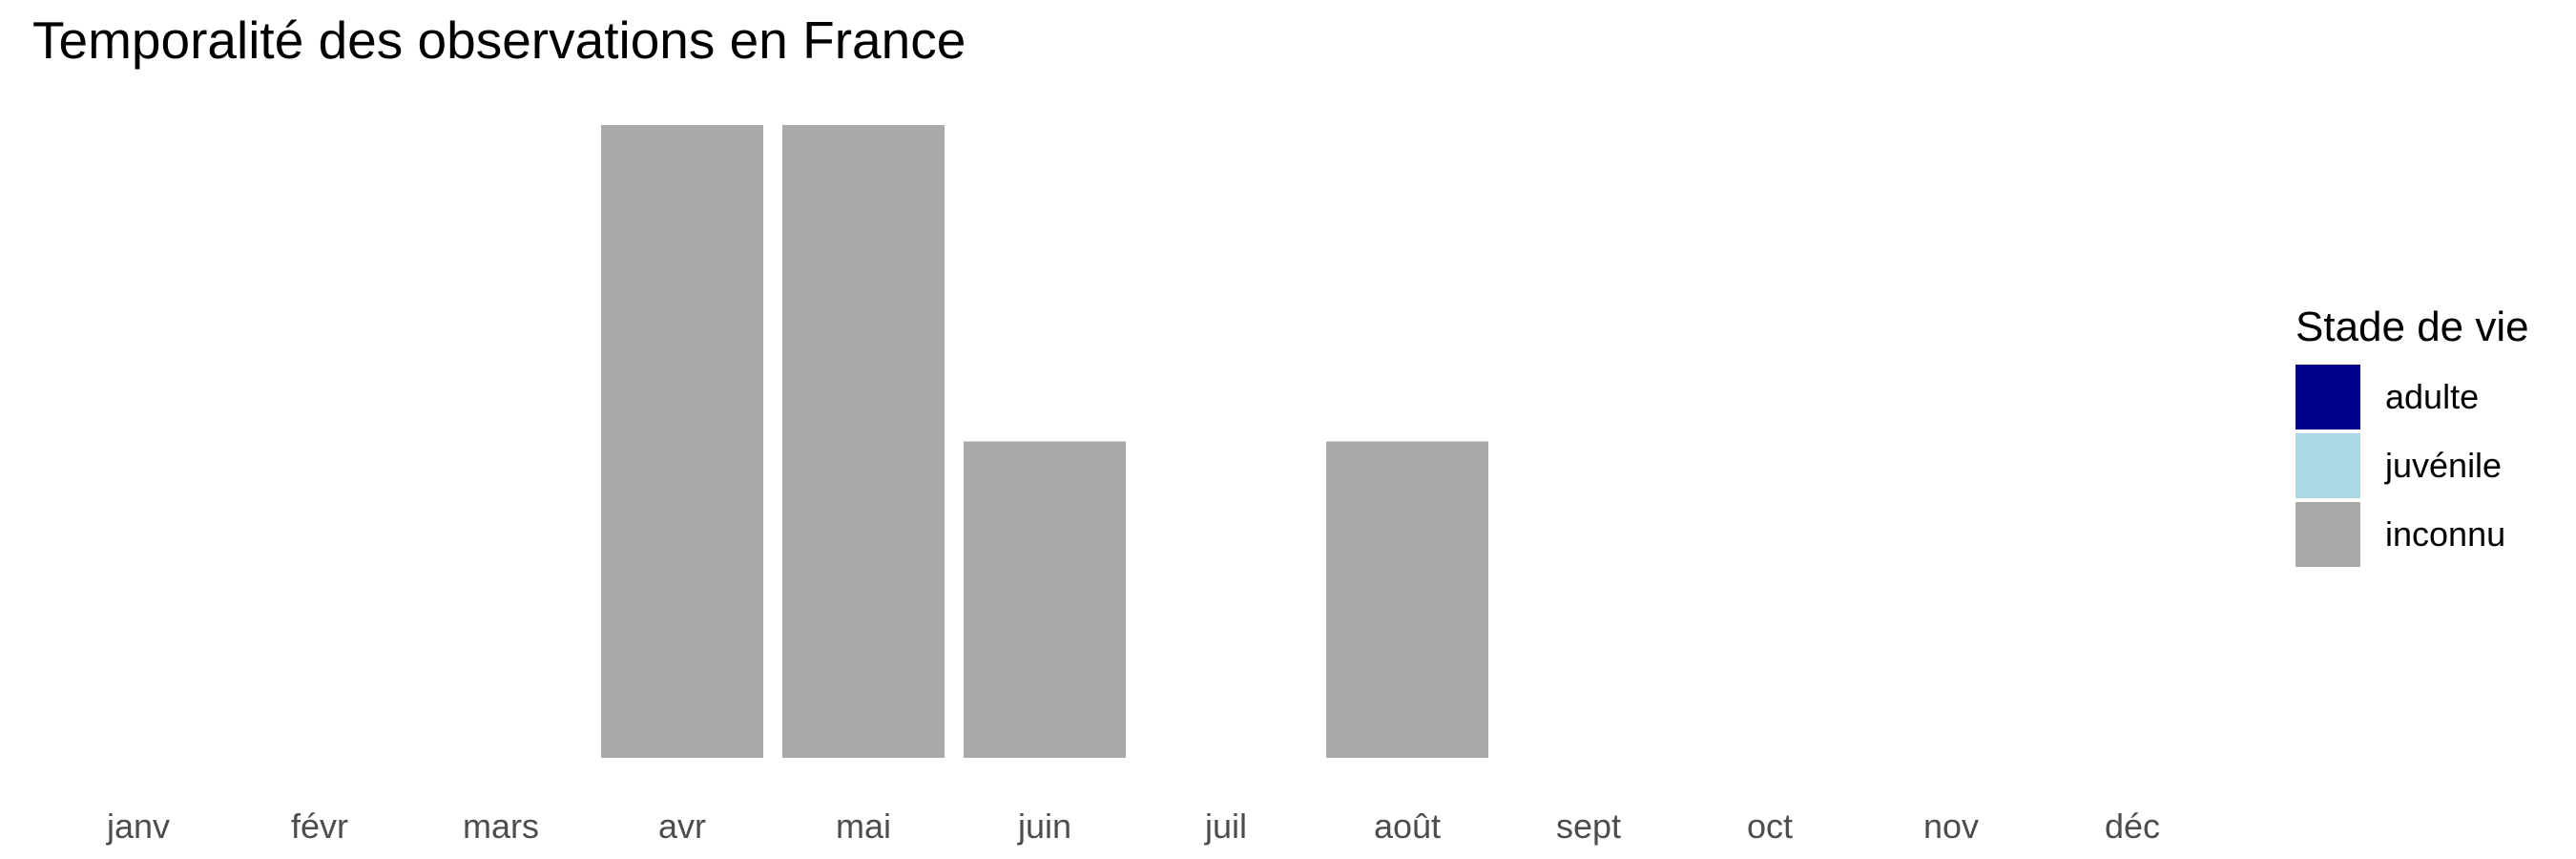  I want to click on x-tick-label: avr, so click(682, 826).